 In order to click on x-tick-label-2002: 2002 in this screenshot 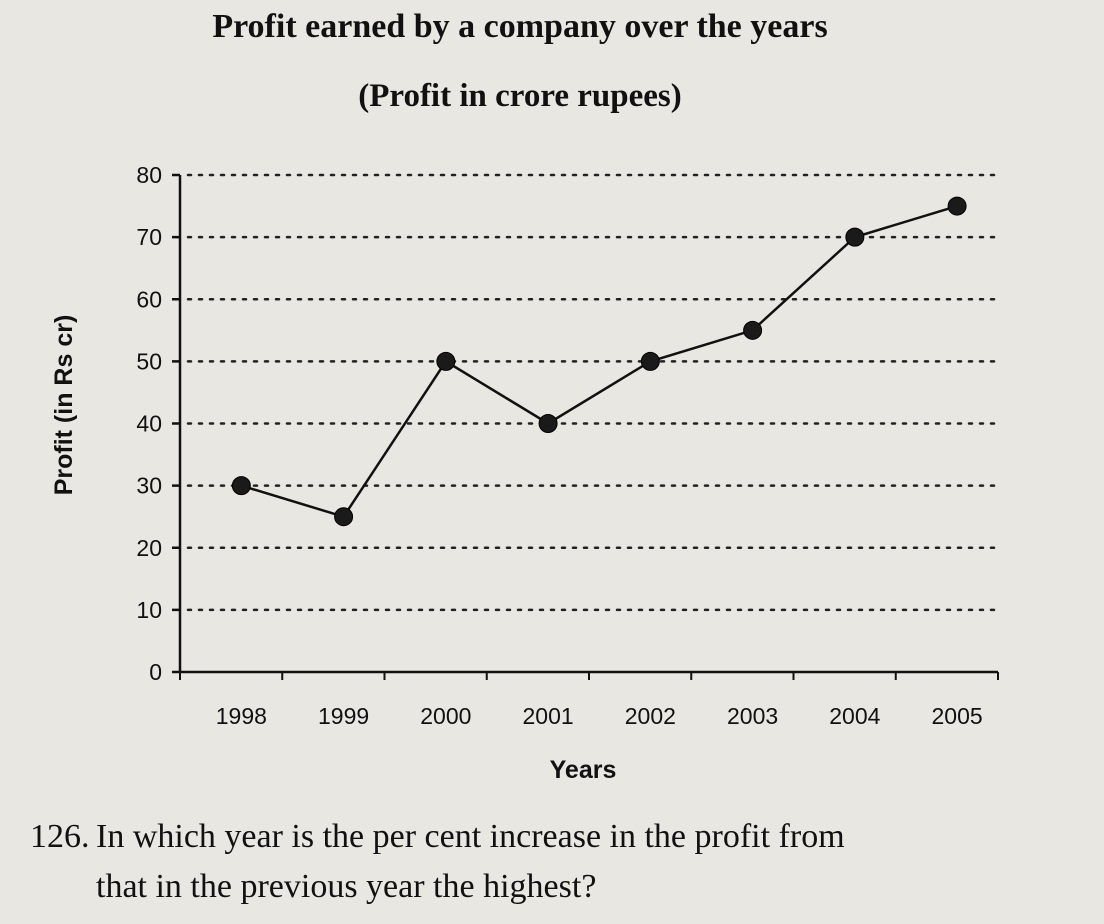, I will do `click(650, 716)`.